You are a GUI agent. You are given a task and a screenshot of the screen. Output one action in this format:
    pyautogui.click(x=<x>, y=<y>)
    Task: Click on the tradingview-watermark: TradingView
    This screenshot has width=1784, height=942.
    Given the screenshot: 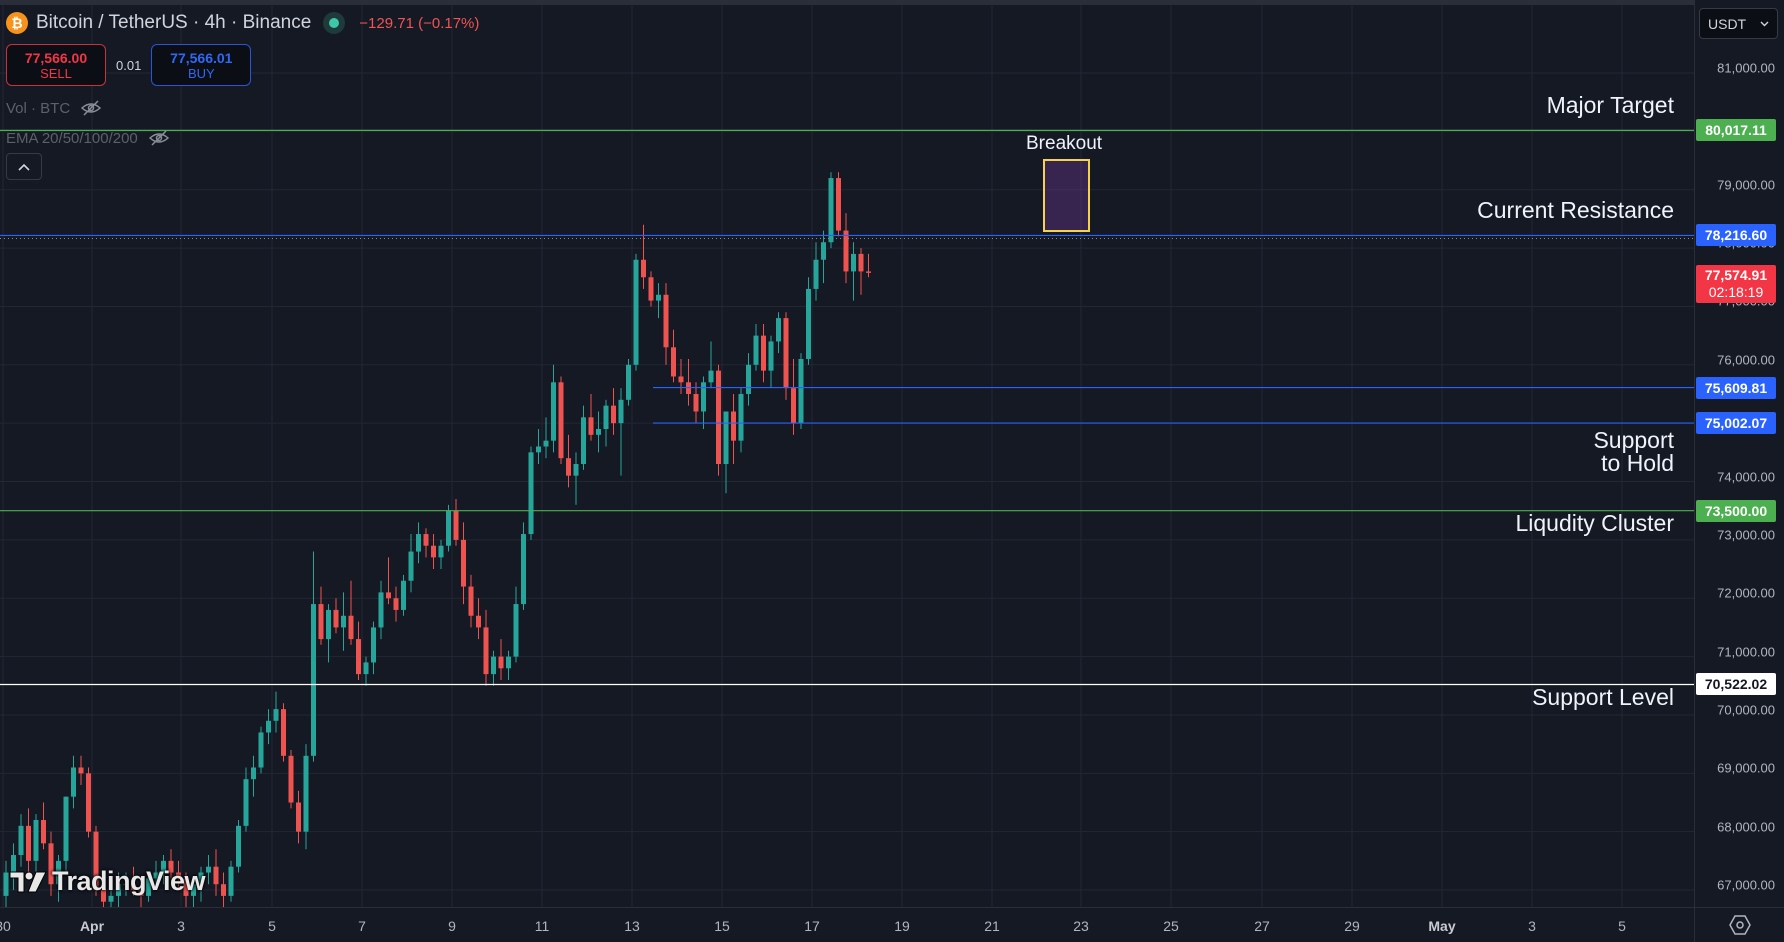 What is the action you would take?
    pyautogui.click(x=107, y=881)
    